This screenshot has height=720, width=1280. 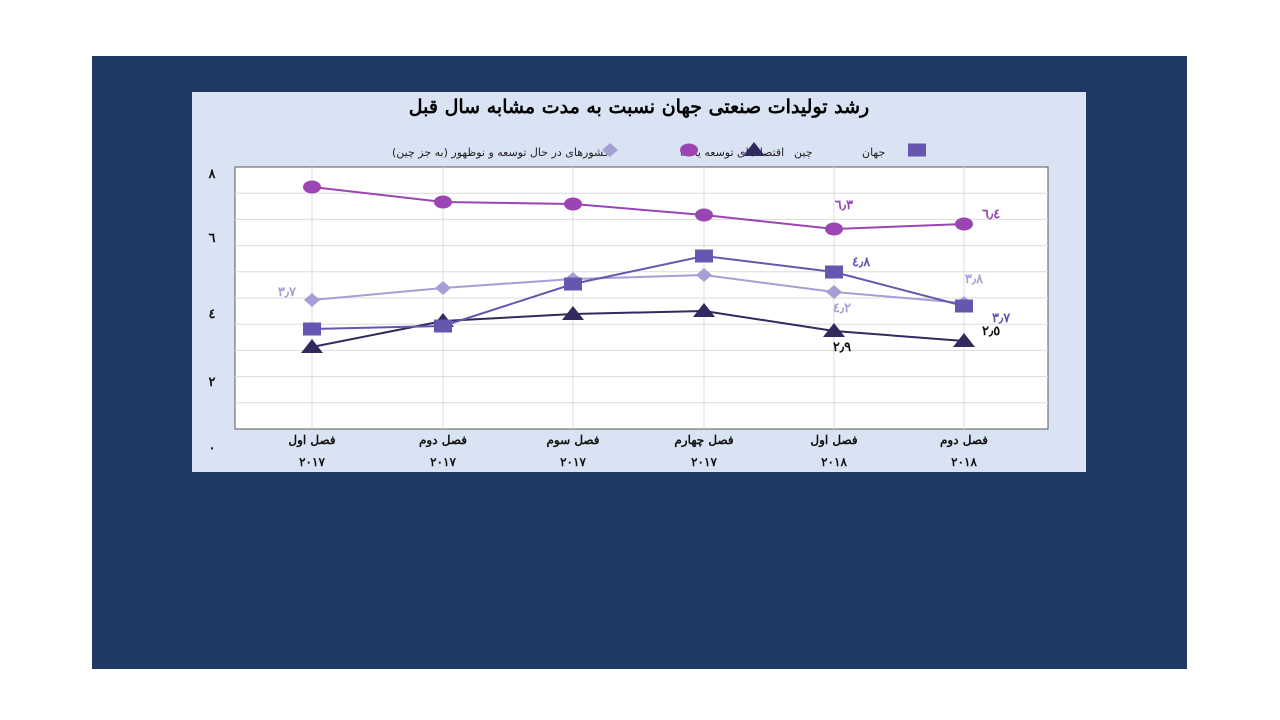 What do you see at coordinates (638, 288) in the screenshot?
I see `series-line-world` at bounding box center [638, 288].